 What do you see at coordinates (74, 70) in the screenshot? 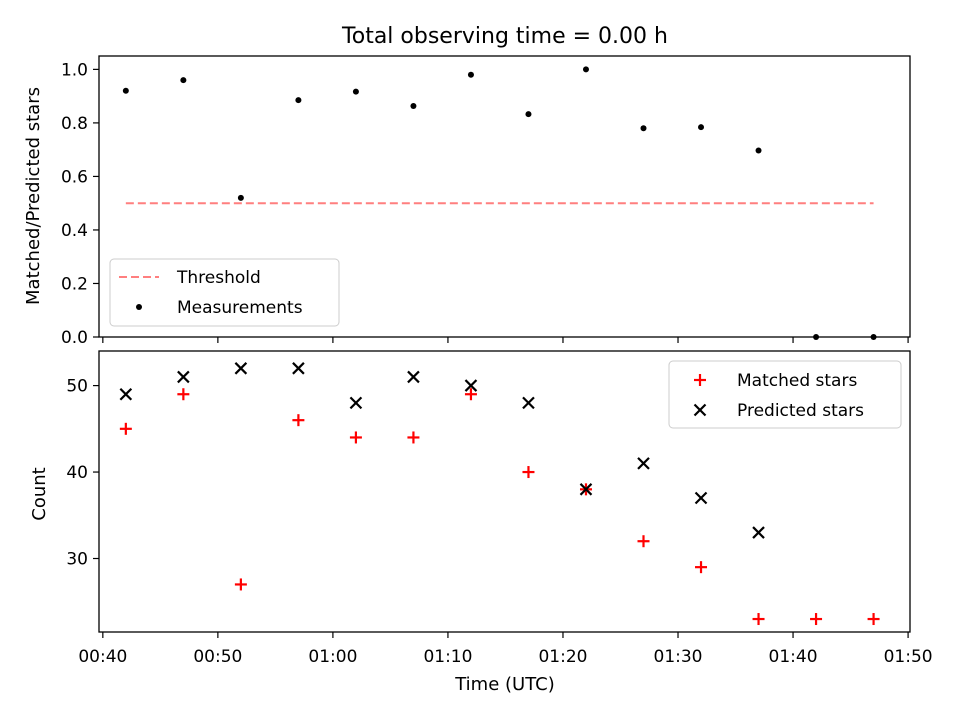
I see `top-y-tick-label: 1.0` at bounding box center [74, 70].